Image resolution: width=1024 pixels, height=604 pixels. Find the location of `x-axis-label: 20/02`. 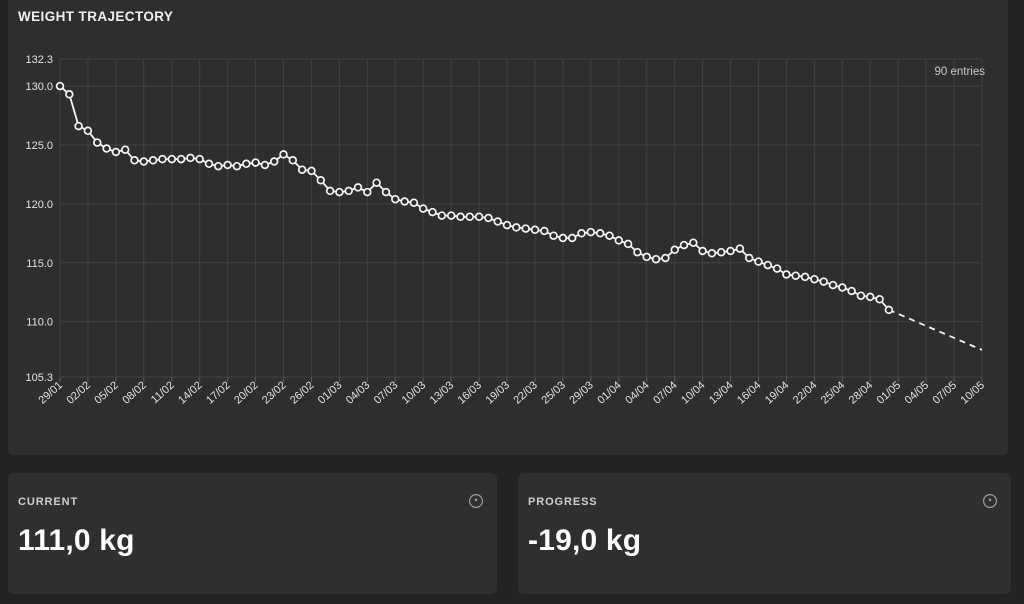

x-axis-label: 20/02 is located at coordinates (246, 392).